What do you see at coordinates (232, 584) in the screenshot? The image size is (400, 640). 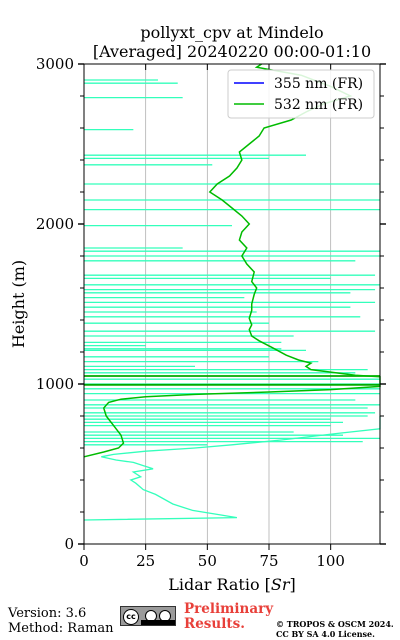 I see `x-axis-label: Lidar Ratio [Sr]` at bounding box center [232, 584].